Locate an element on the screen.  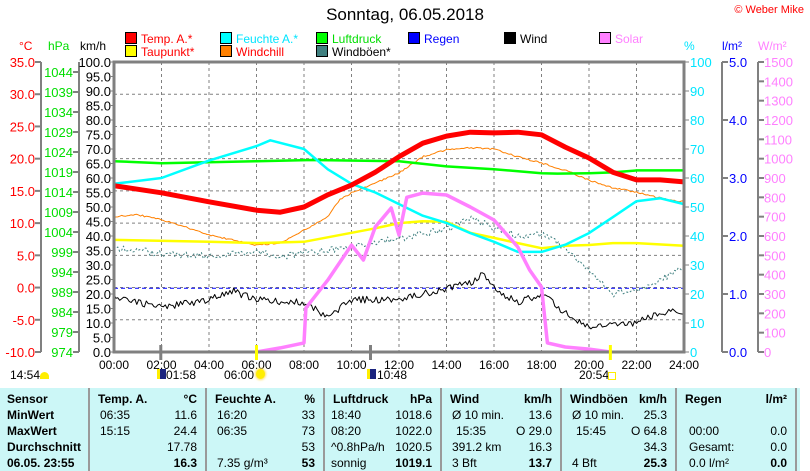
astro-time: 10:48 is located at coordinates (392, 375).